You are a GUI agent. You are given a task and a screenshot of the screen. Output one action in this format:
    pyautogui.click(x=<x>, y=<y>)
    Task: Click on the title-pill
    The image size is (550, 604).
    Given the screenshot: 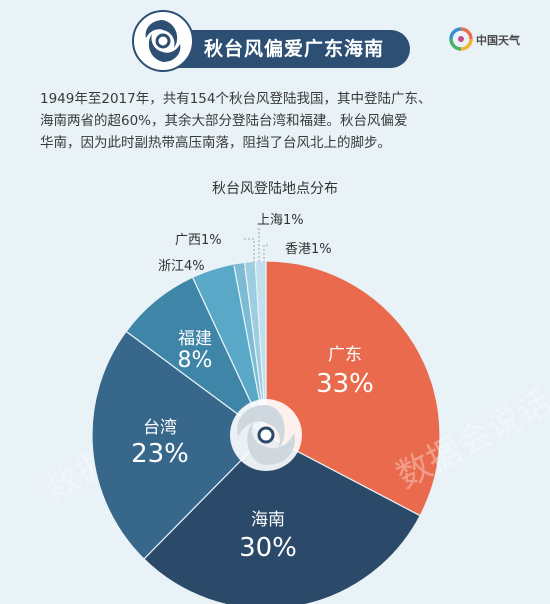 What is the action you would take?
    pyautogui.click(x=283, y=49)
    